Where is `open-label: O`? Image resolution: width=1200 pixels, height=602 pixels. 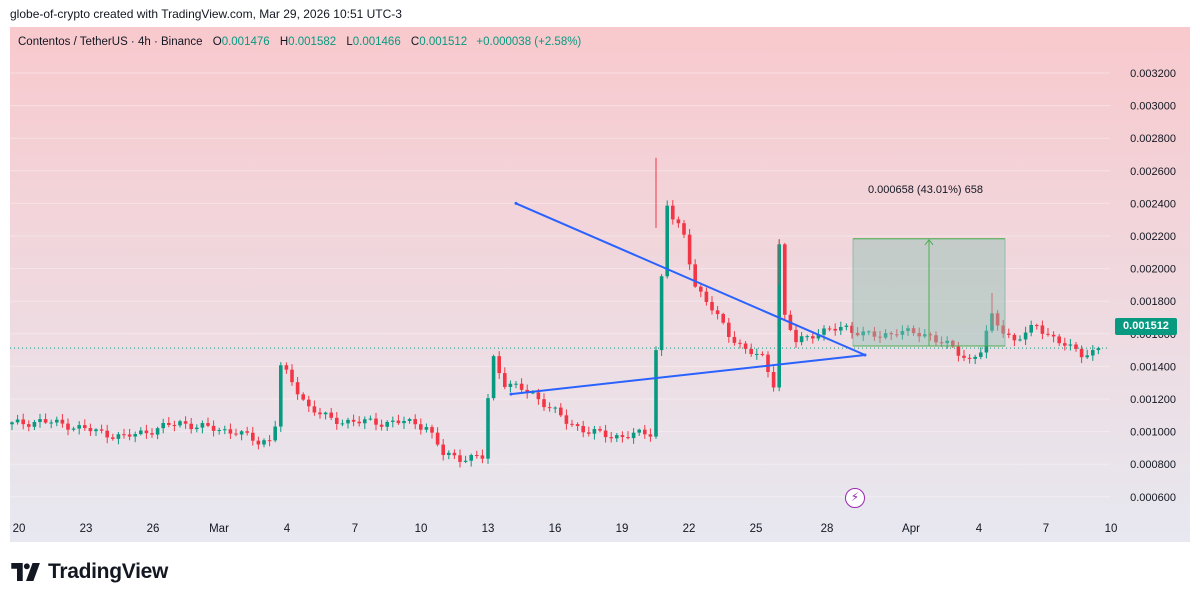 open-label: O is located at coordinates (217, 42).